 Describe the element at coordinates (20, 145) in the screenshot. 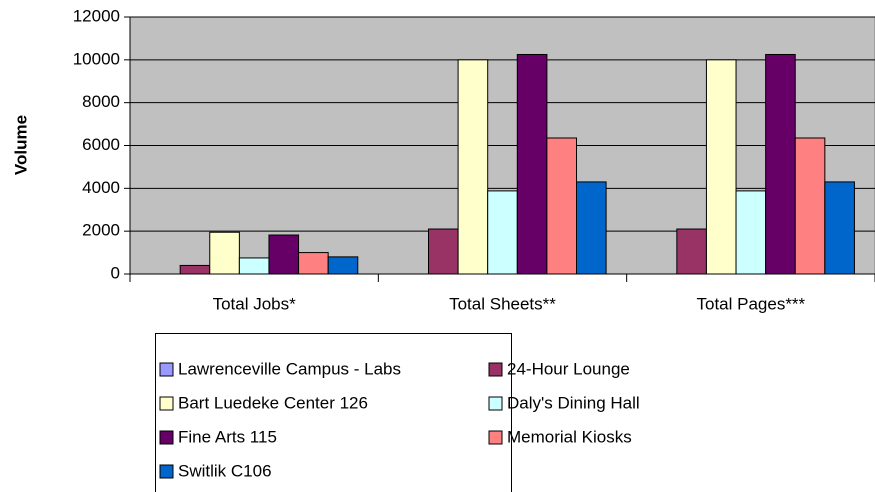

I see `y-axis-label: Volume` at that location.